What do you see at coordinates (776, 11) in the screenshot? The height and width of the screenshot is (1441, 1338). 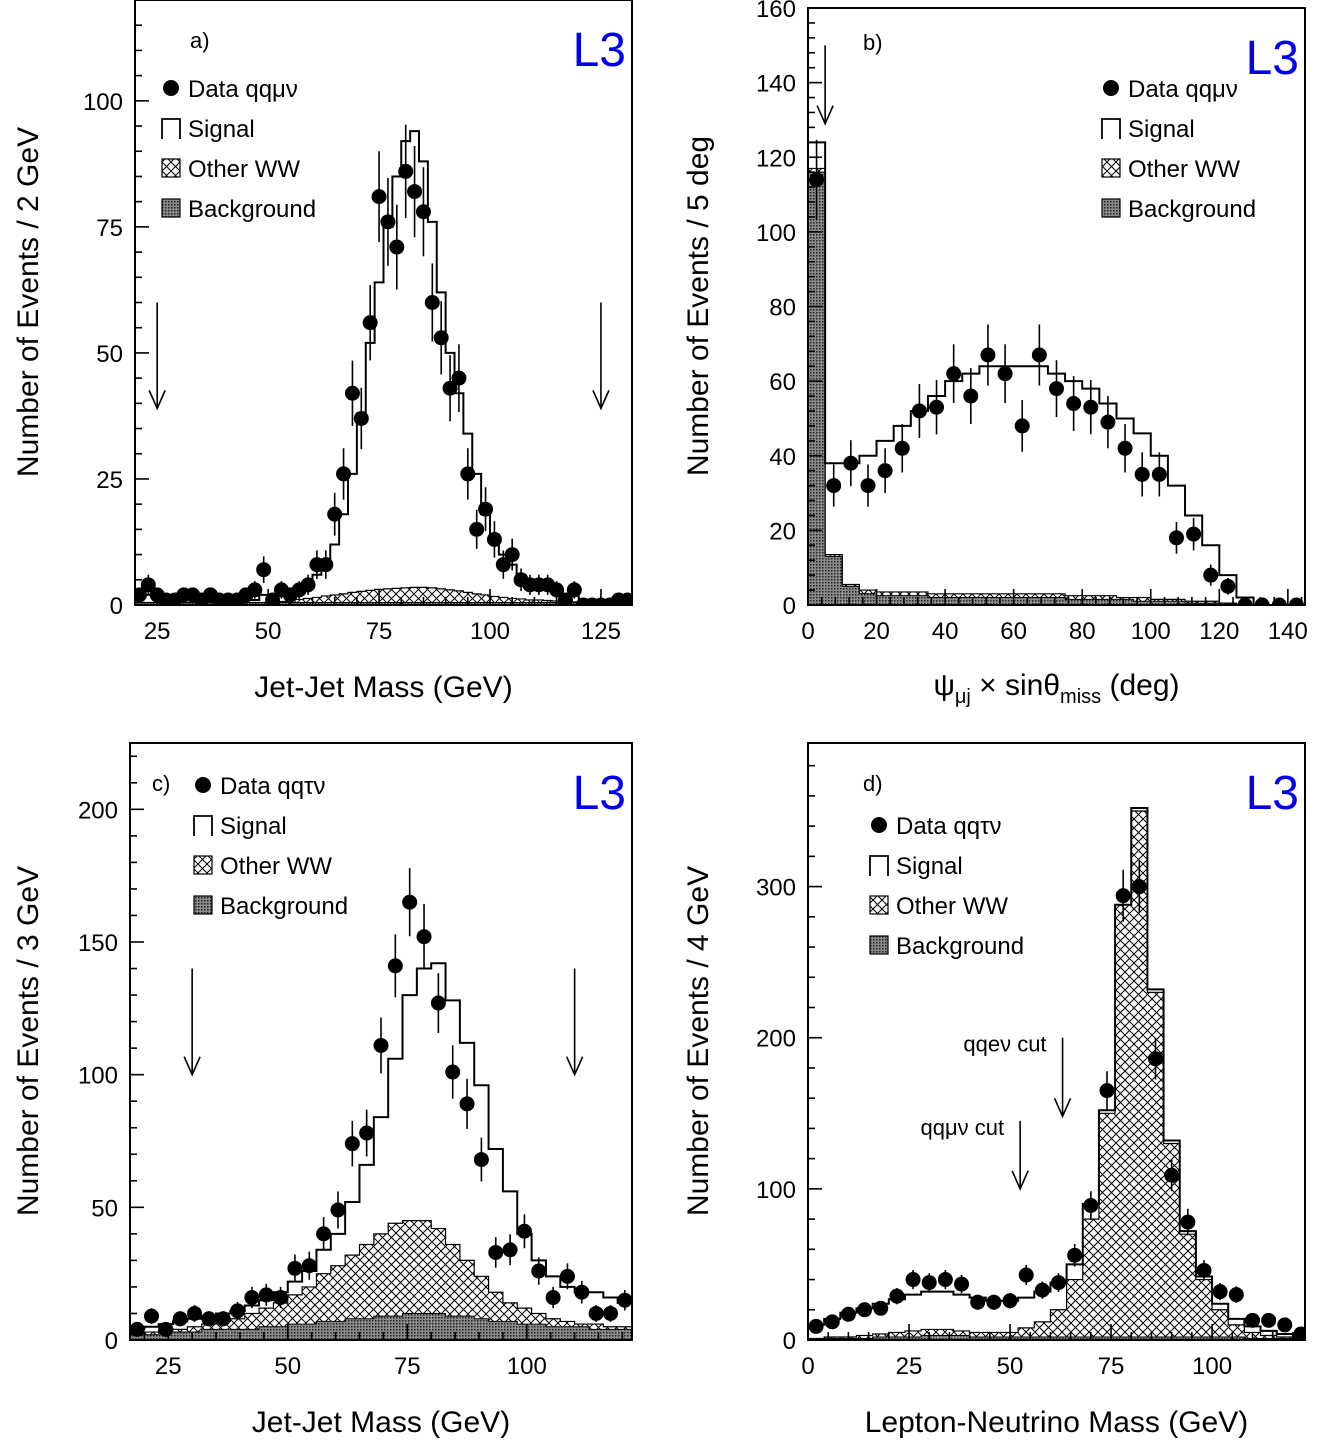 I see `y-tick-label: 160` at bounding box center [776, 11].